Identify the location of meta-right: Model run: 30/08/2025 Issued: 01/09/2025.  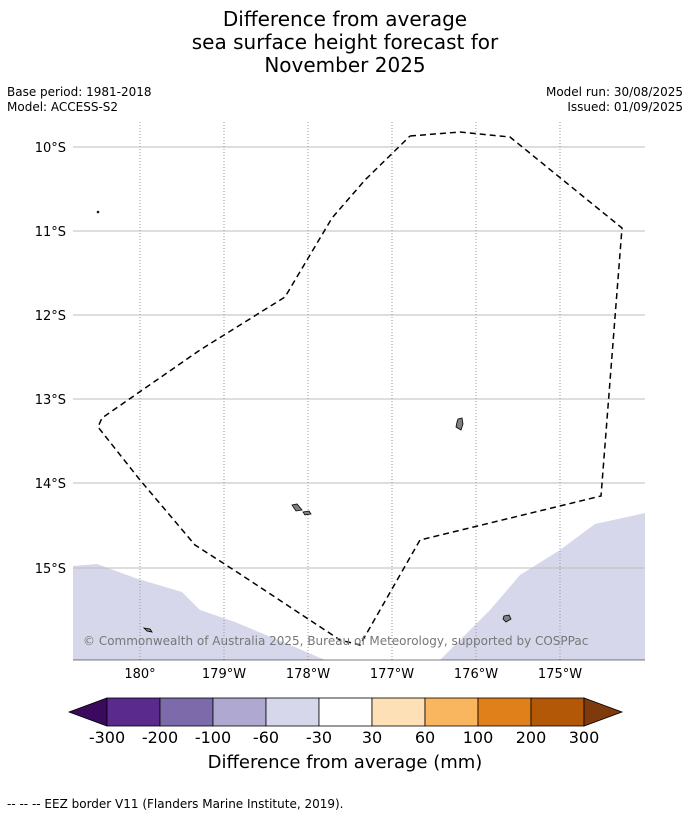
(614, 100).